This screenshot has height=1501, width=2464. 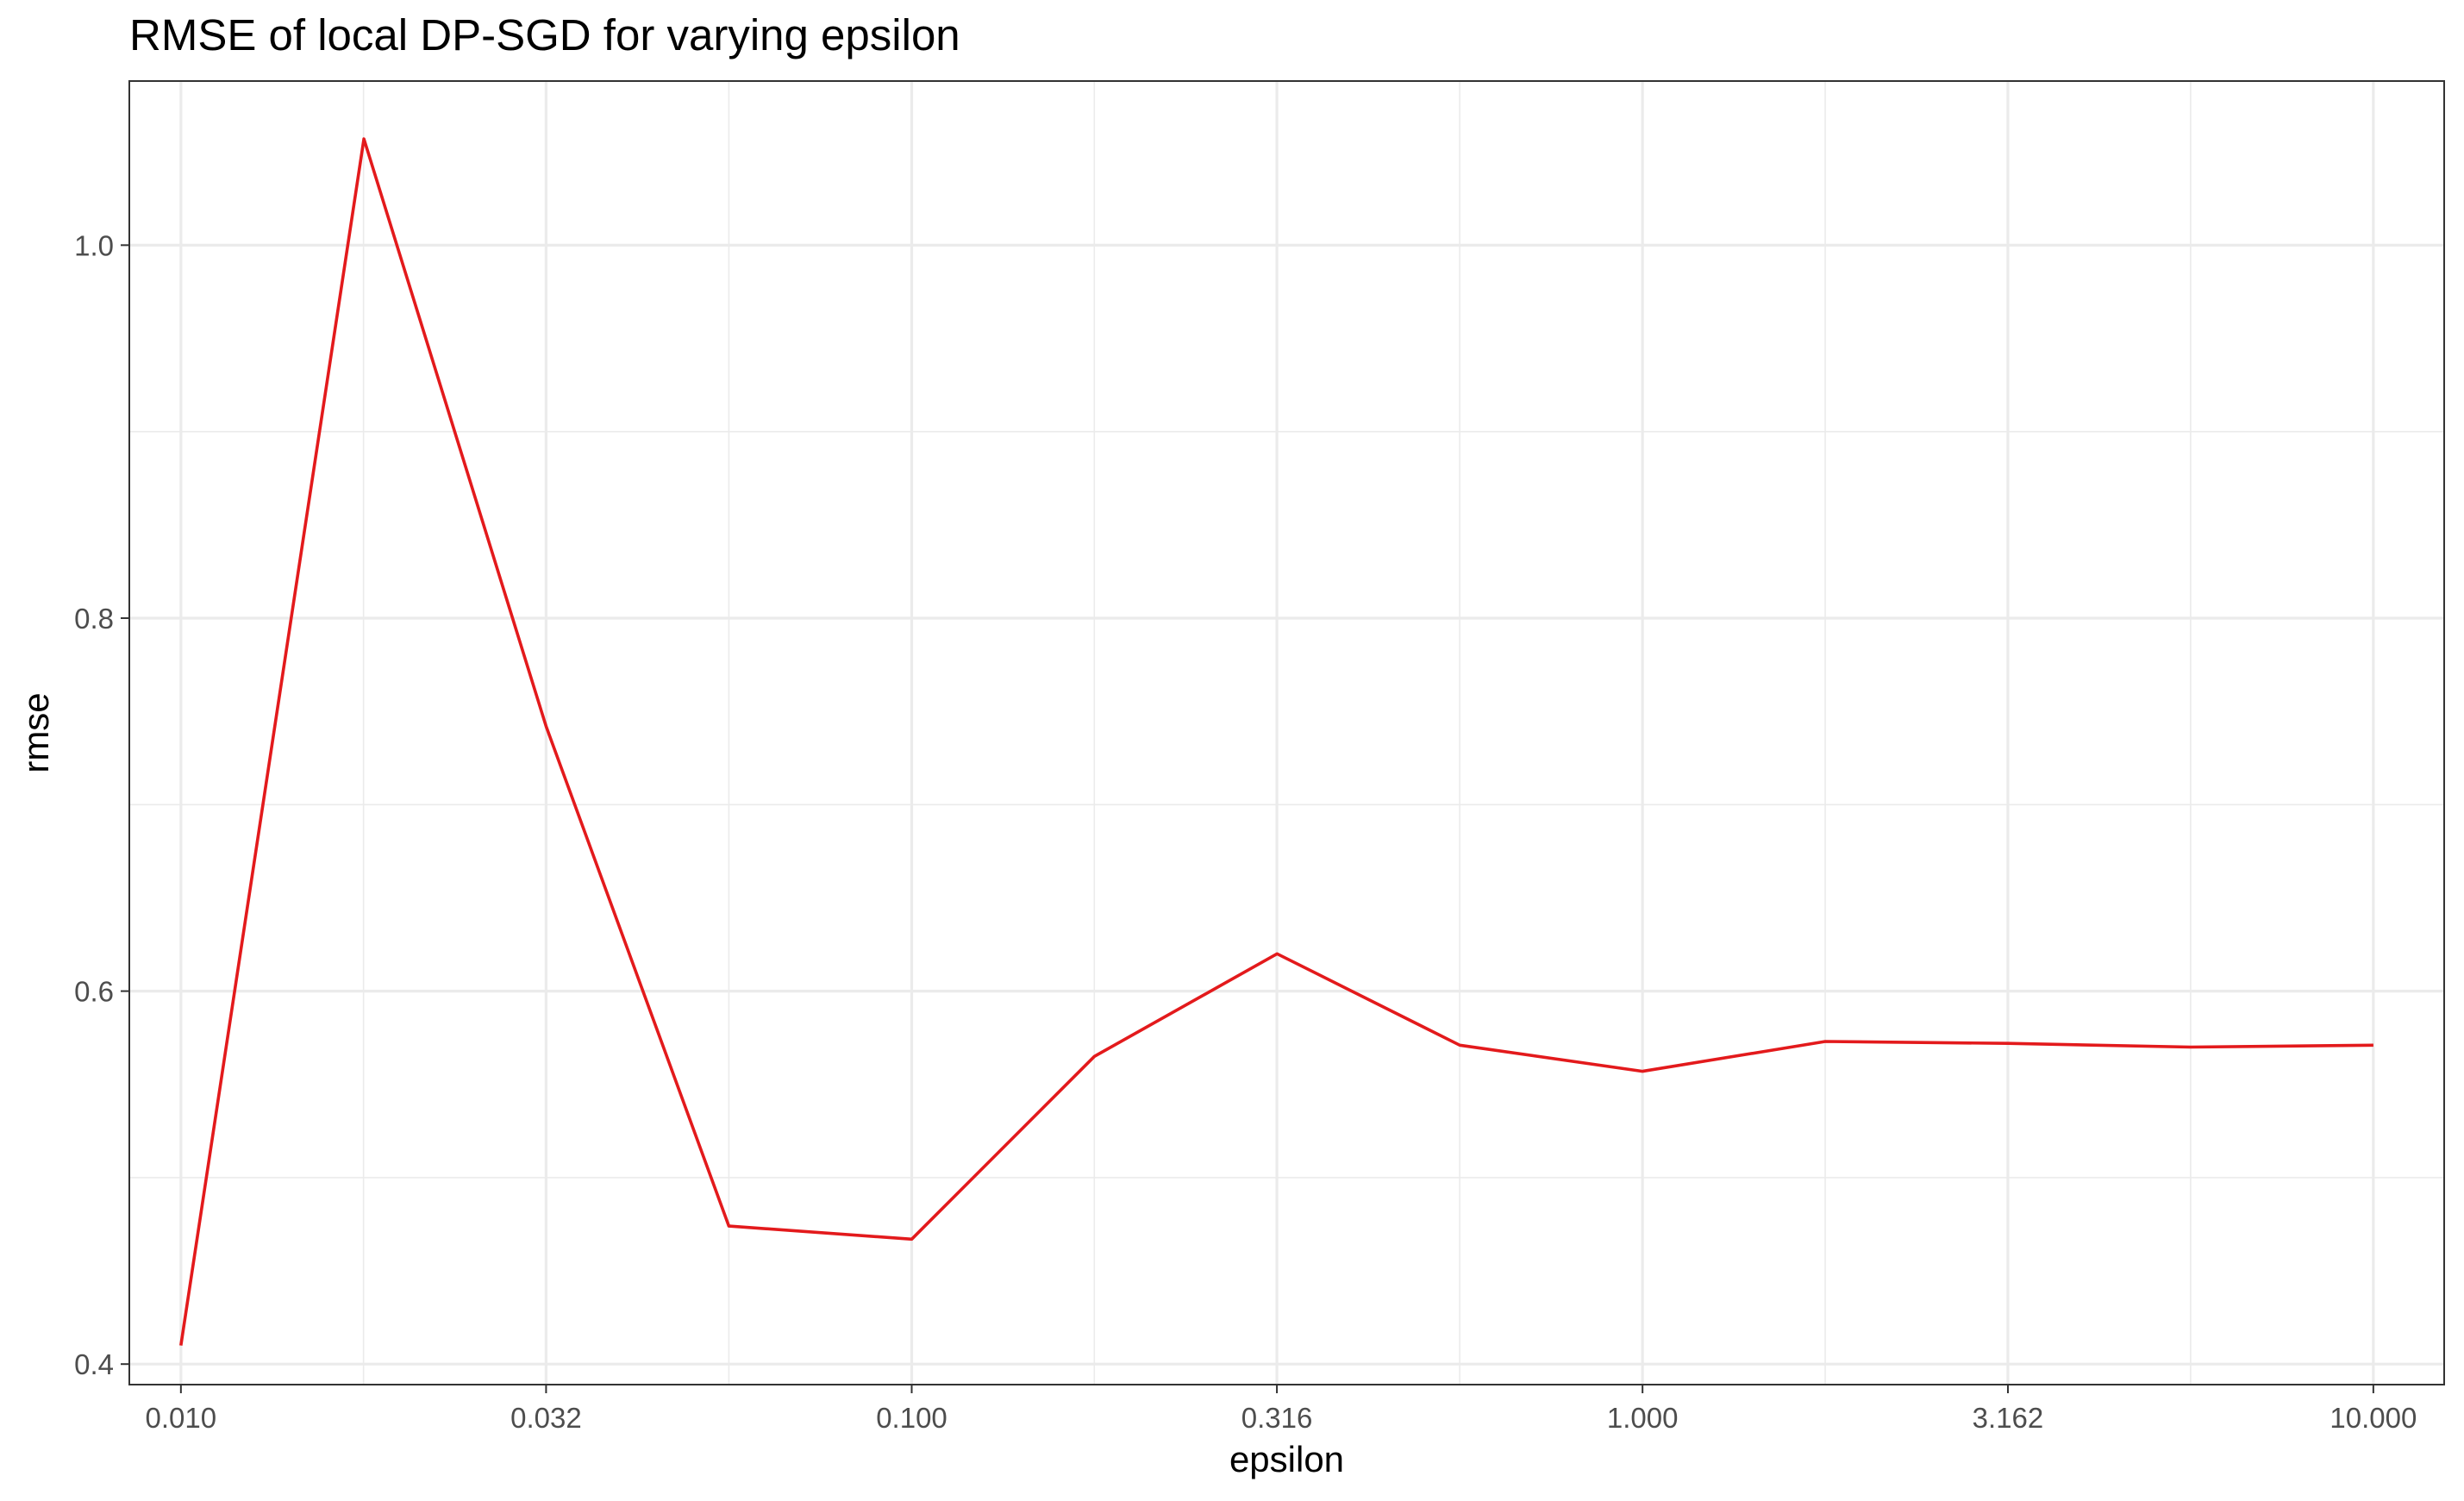 What do you see at coordinates (2373, 1418) in the screenshot?
I see `x-tick-label: 10.000` at bounding box center [2373, 1418].